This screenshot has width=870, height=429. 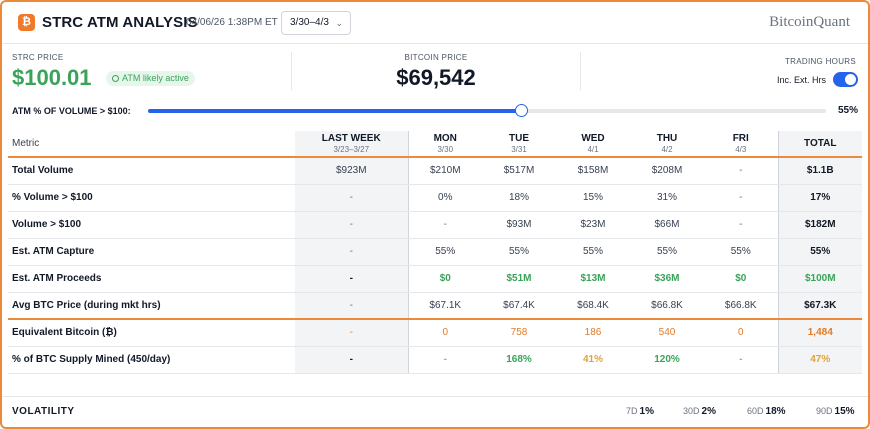 What do you see at coordinates (316, 23) in the screenshot?
I see `date-range-select: 3/30–4/3 ⌄` at bounding box center [316, 23].